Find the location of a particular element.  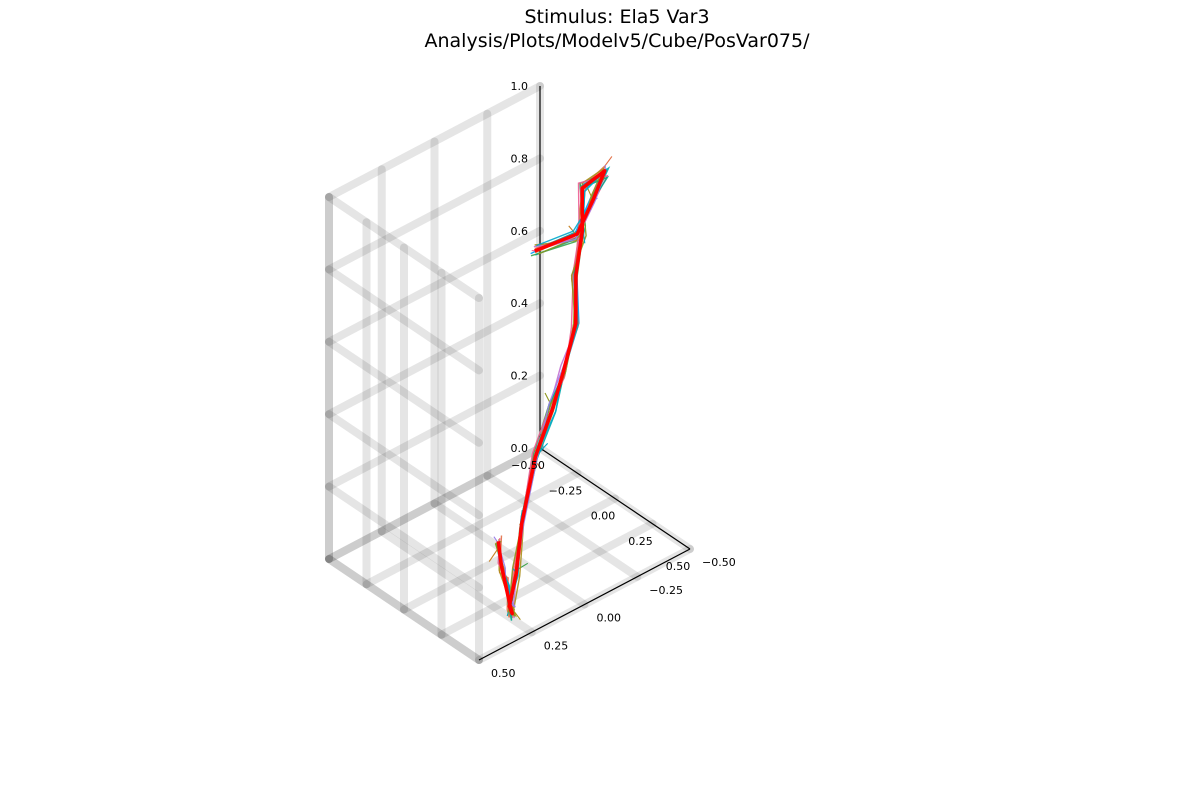

z-tick-label: 0.6 is located at coordinates (520, 231).